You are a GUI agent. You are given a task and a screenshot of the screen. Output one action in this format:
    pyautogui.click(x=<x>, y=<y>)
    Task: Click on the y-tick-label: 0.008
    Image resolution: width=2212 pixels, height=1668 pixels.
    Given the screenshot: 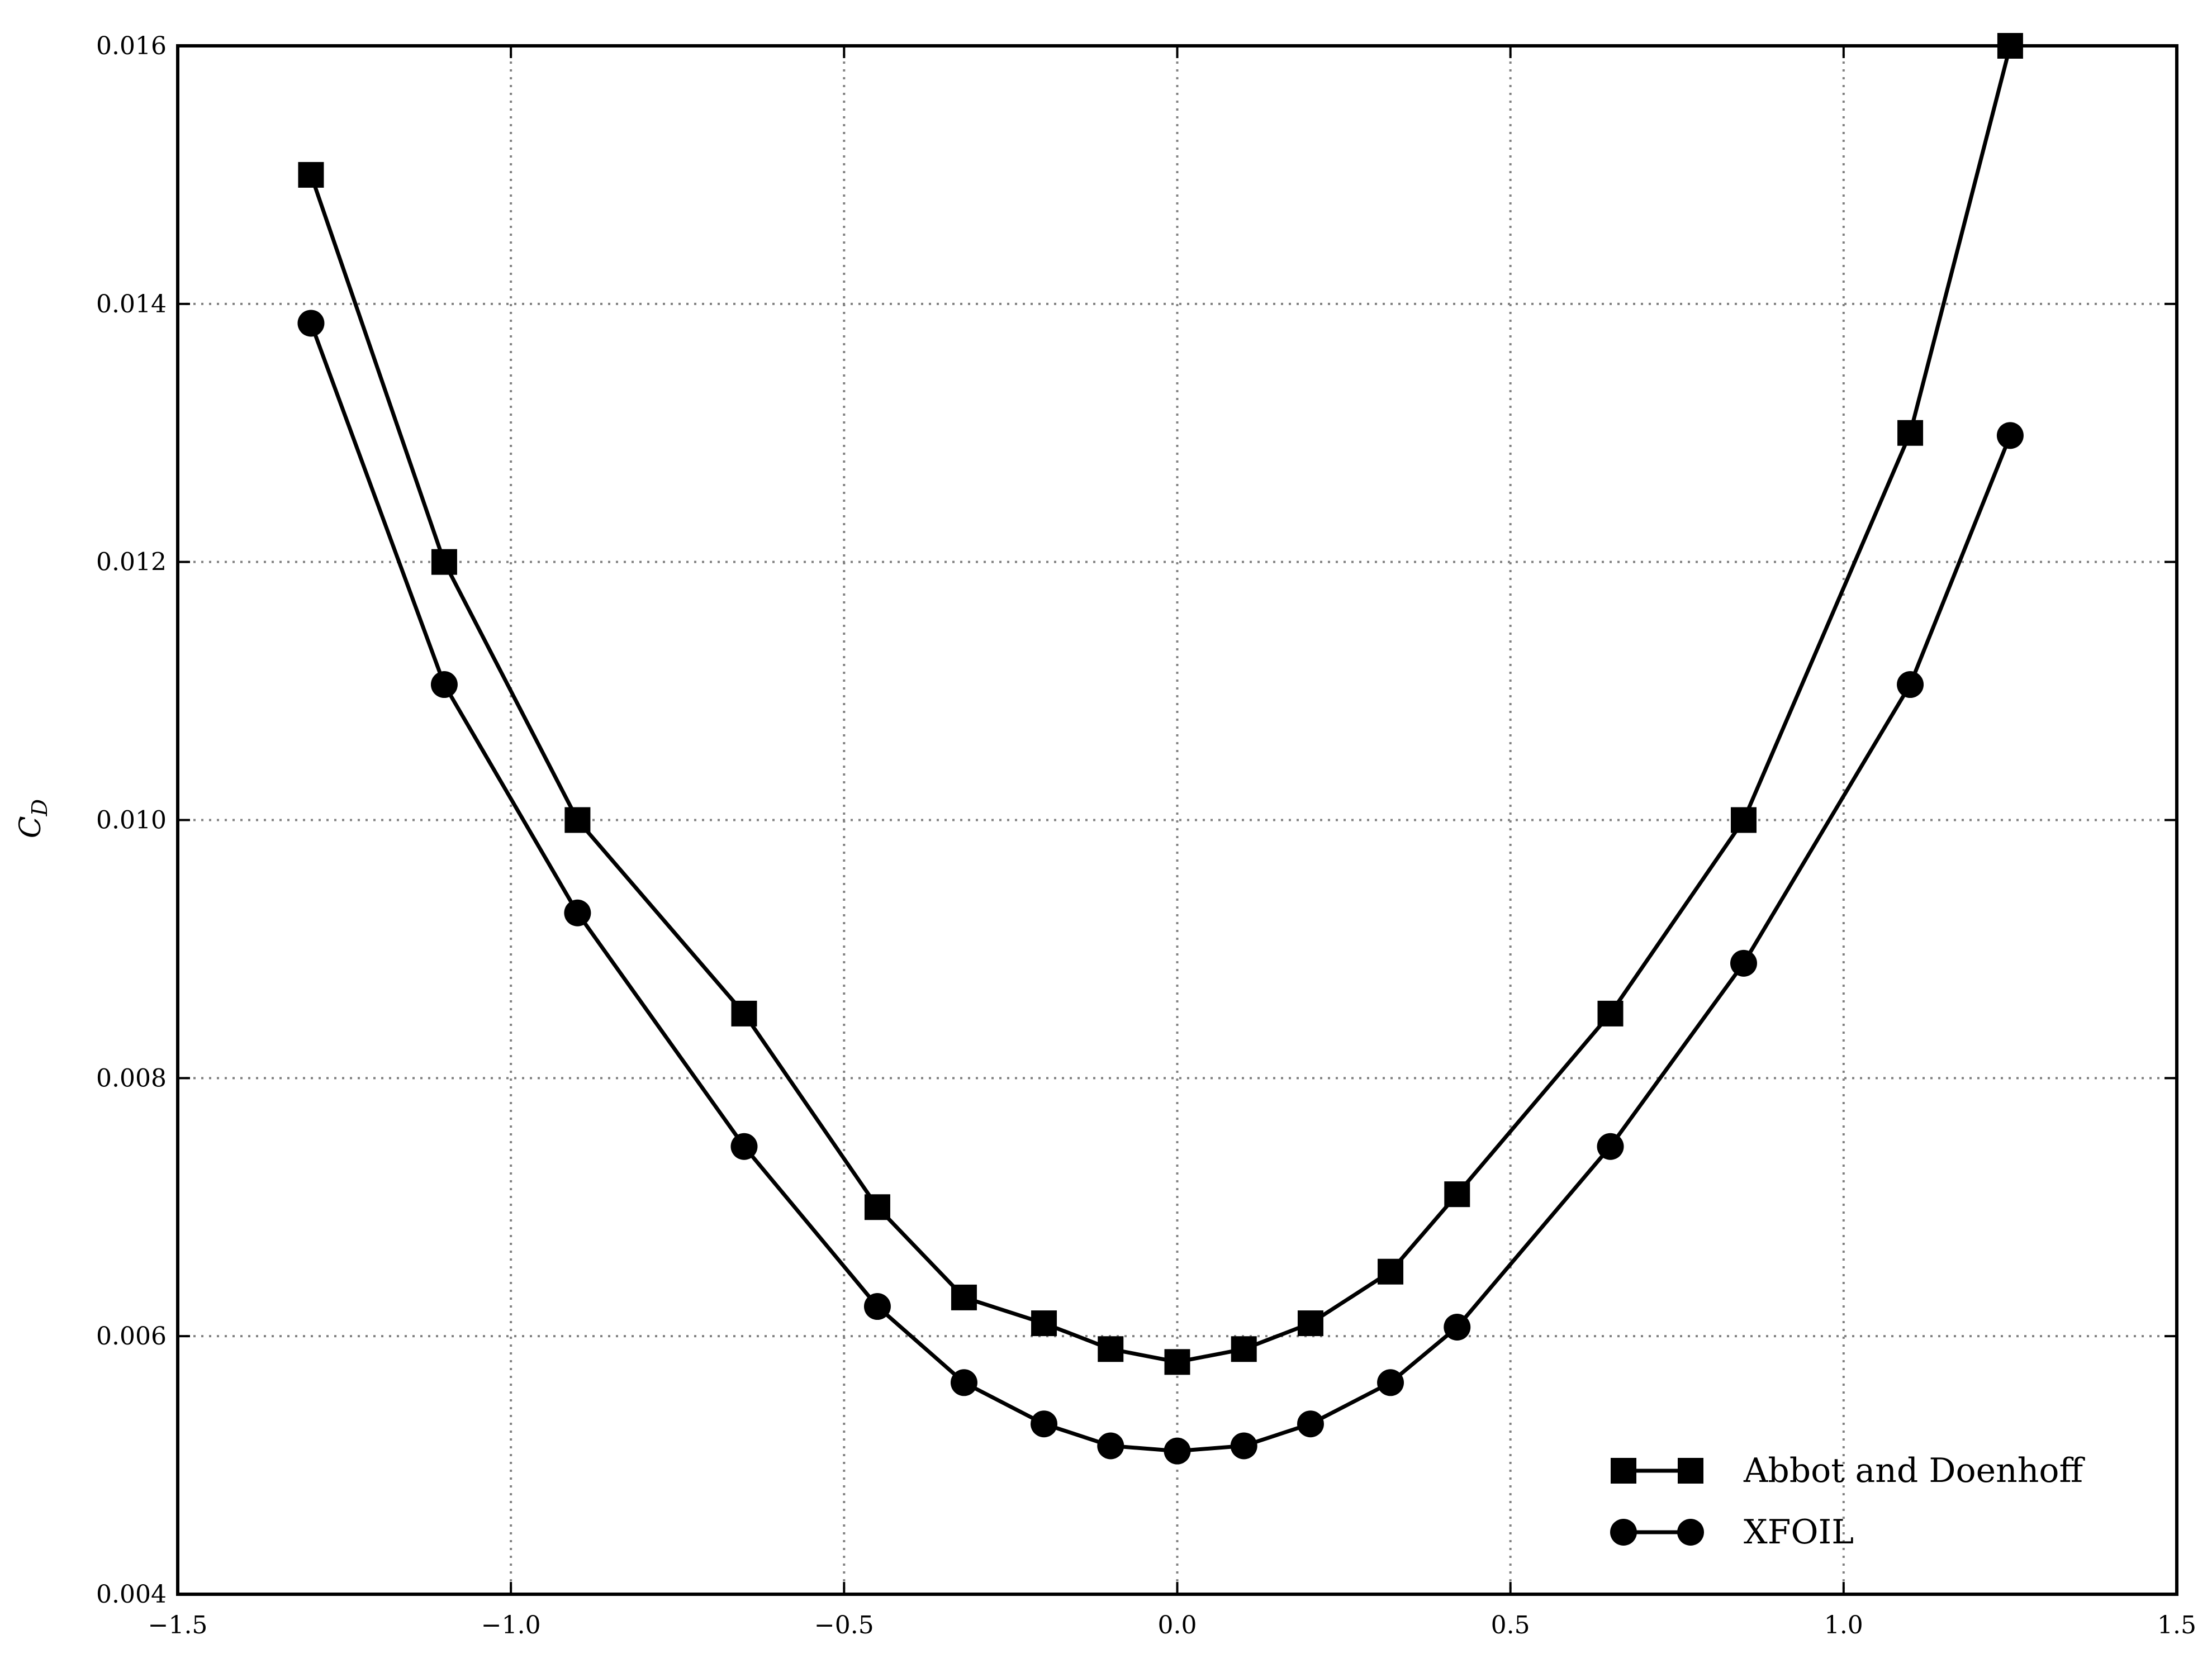 What is the action you would take?
    pyautogui.click(x=131, y=1078)
    